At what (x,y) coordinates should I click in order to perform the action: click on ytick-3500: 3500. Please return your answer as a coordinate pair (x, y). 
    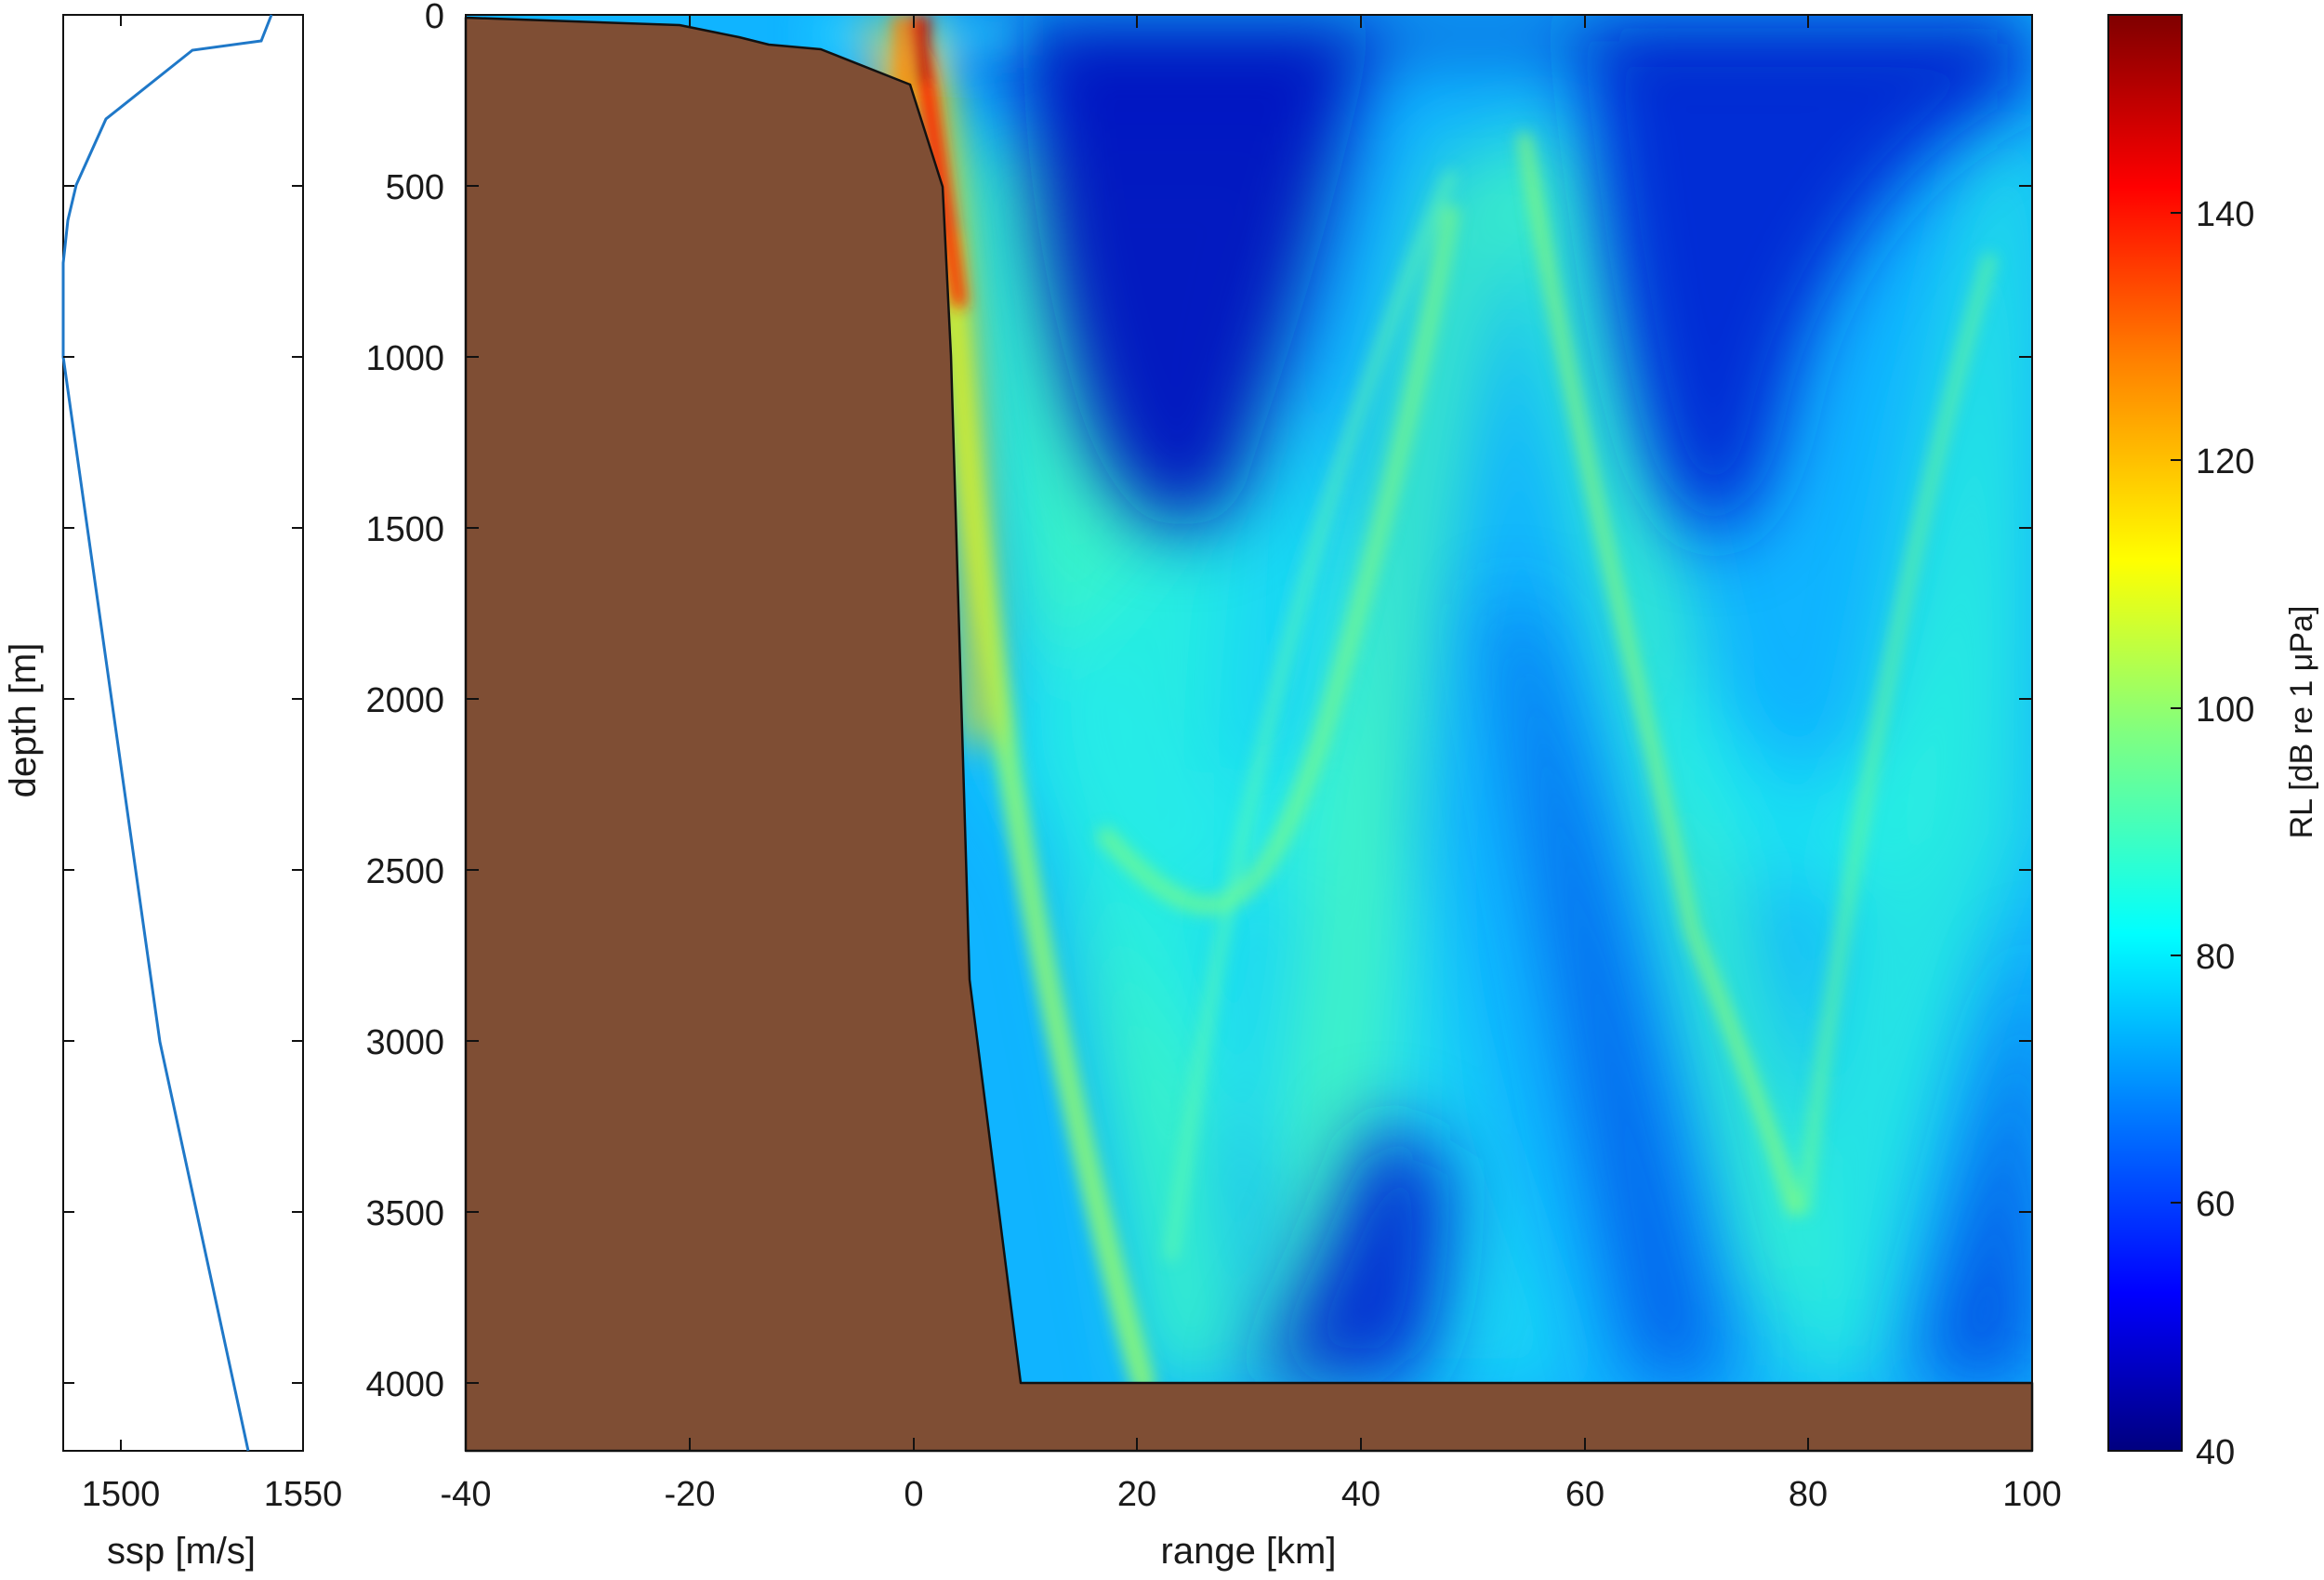
    Looking at the image, I should click on (404, 1213).